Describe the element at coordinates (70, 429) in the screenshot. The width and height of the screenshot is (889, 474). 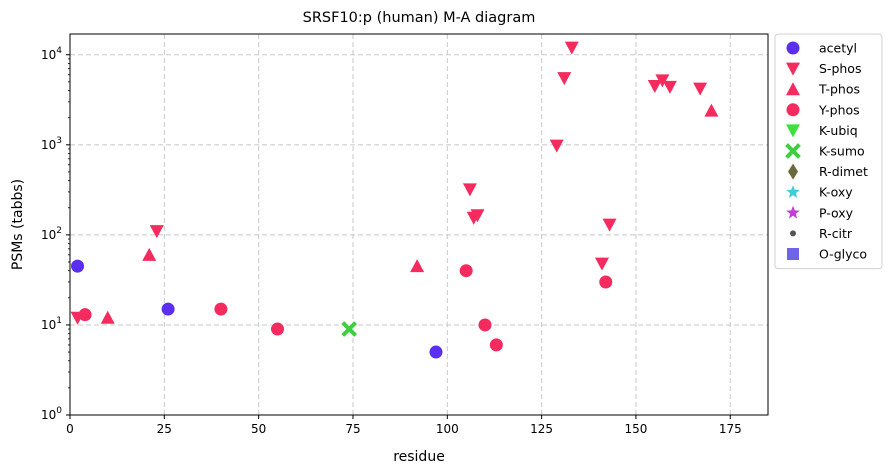
I see `x-tick-label: 0` at that location.